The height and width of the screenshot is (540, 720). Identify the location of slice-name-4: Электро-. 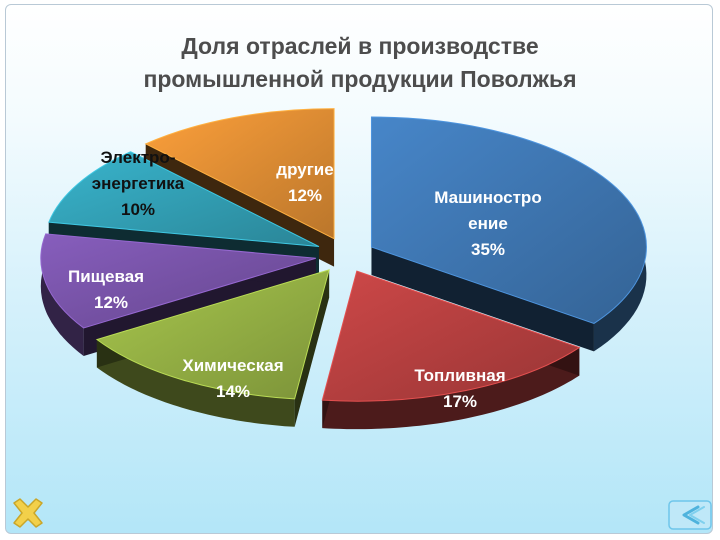
(138, 157).